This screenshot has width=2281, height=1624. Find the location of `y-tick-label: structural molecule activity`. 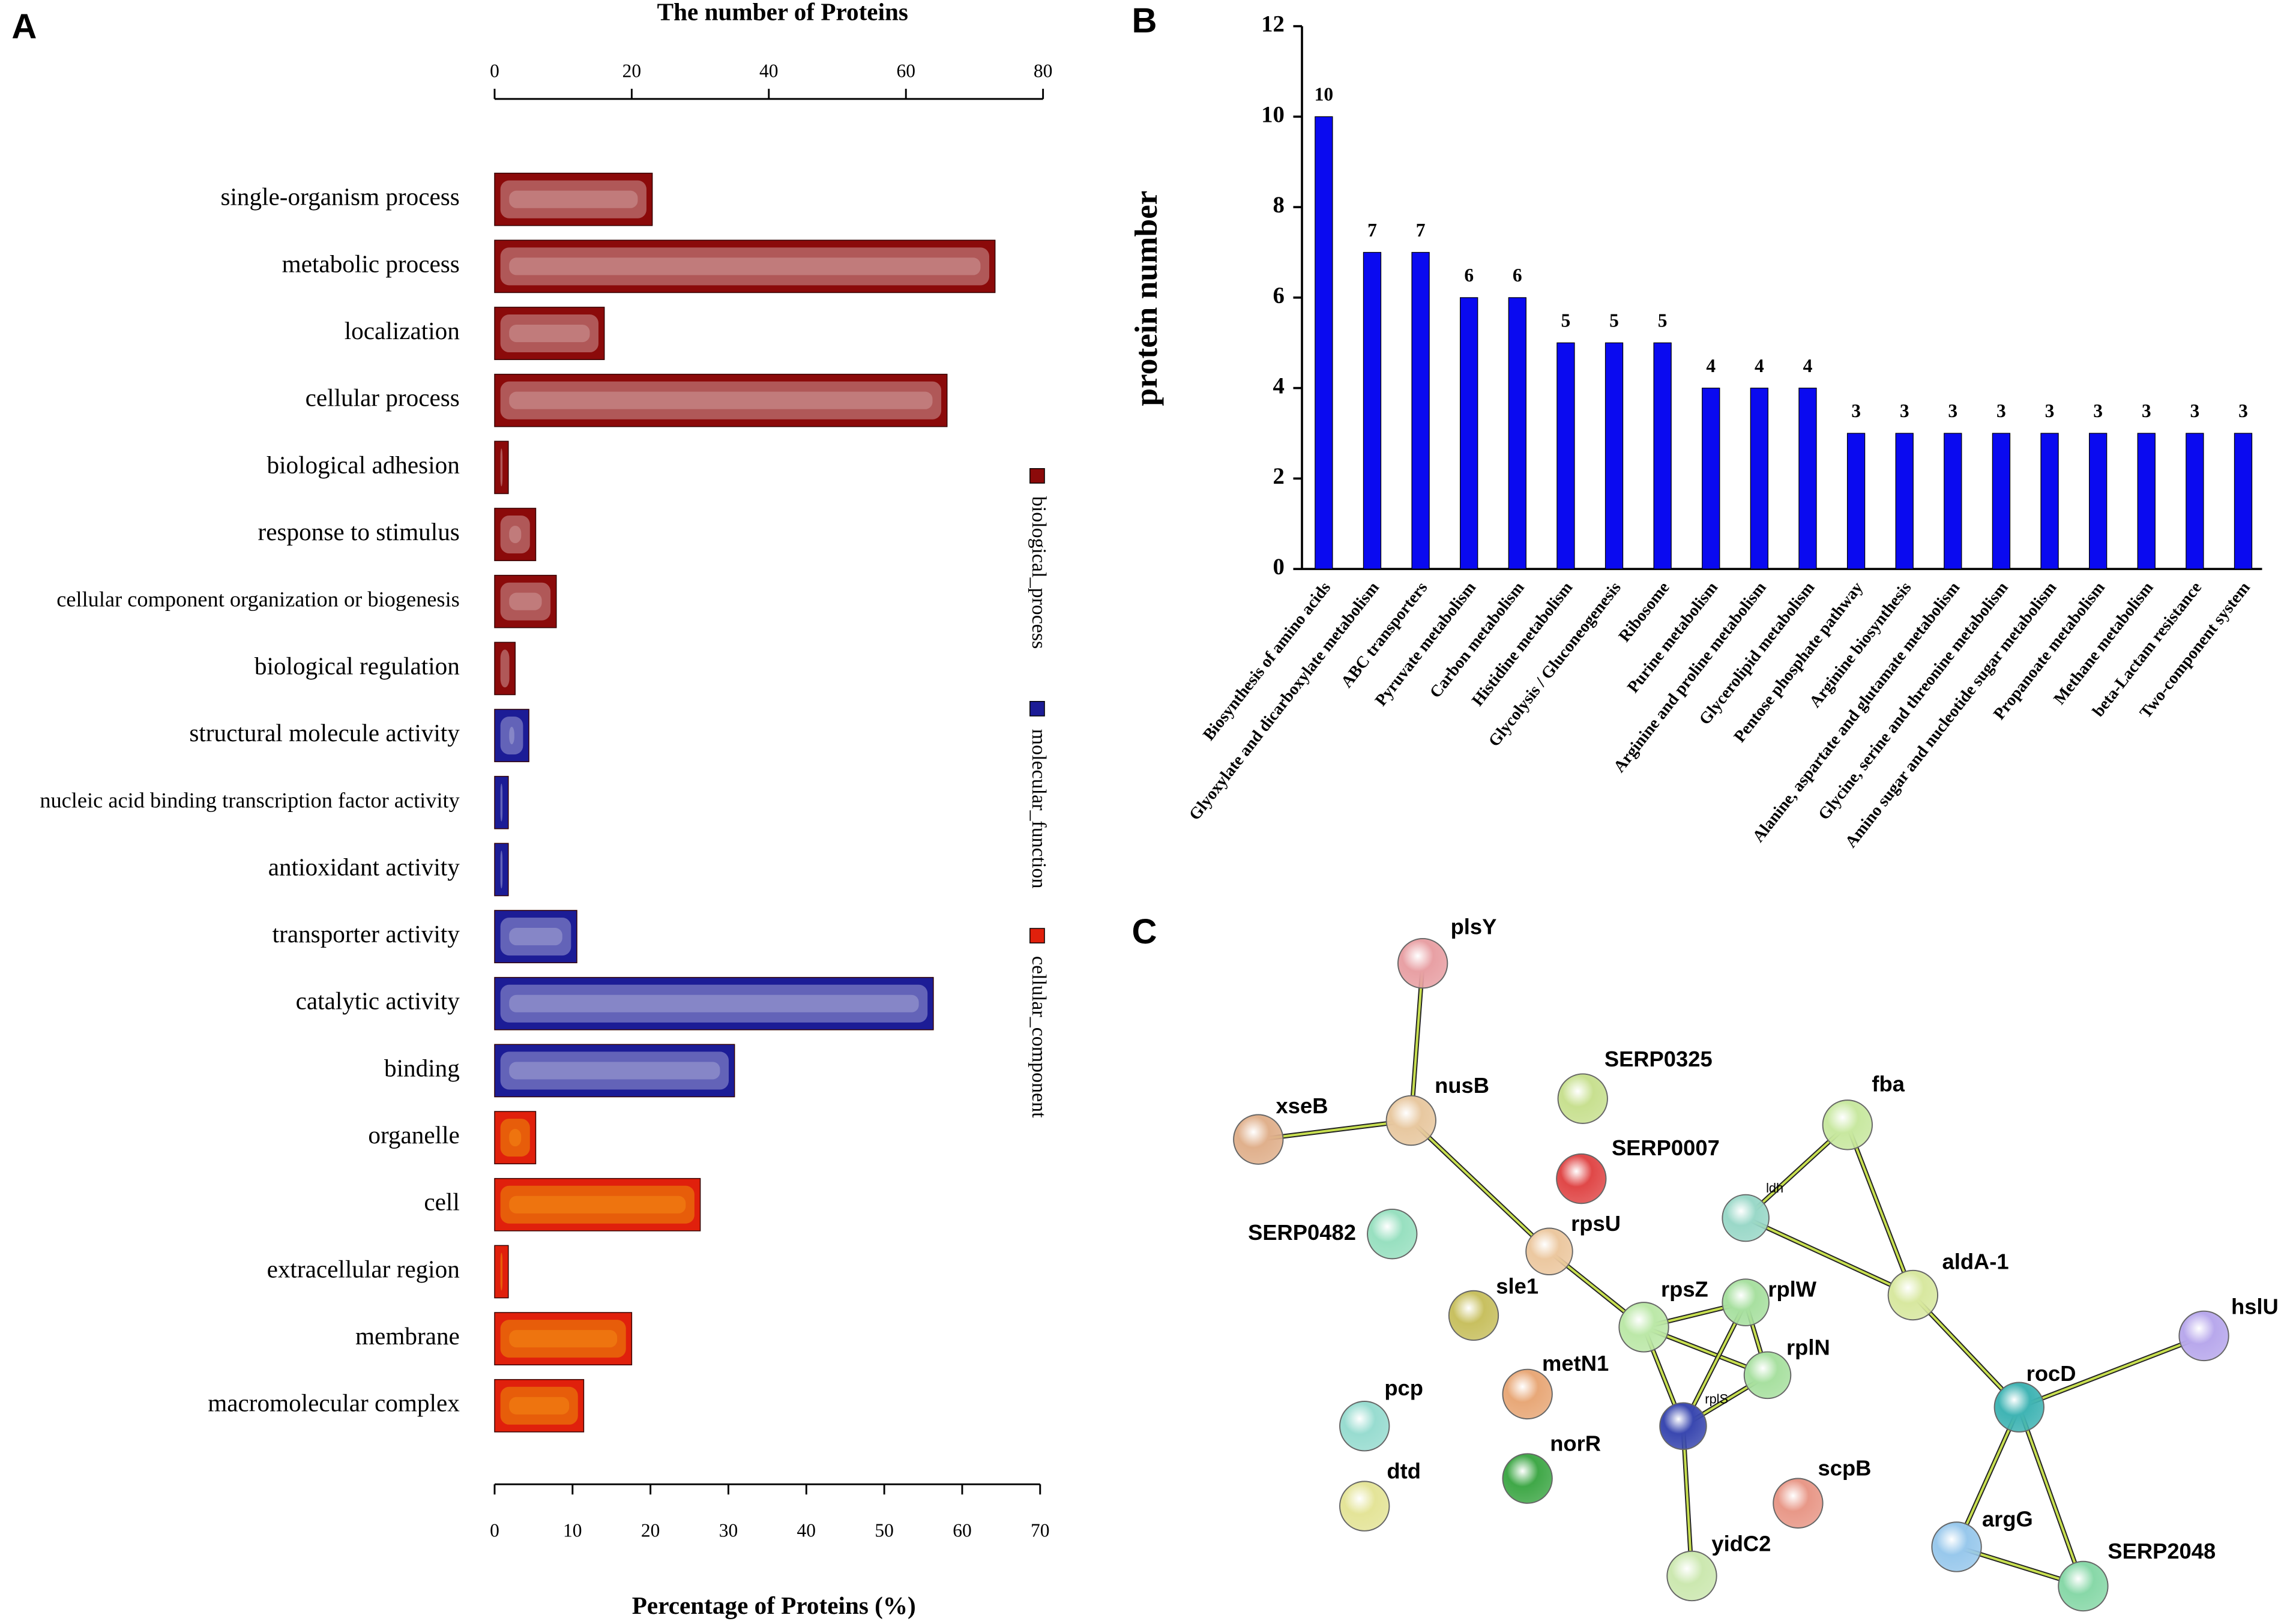

y-tick-label: structural molecule activity is located at coordinates (324, 733).